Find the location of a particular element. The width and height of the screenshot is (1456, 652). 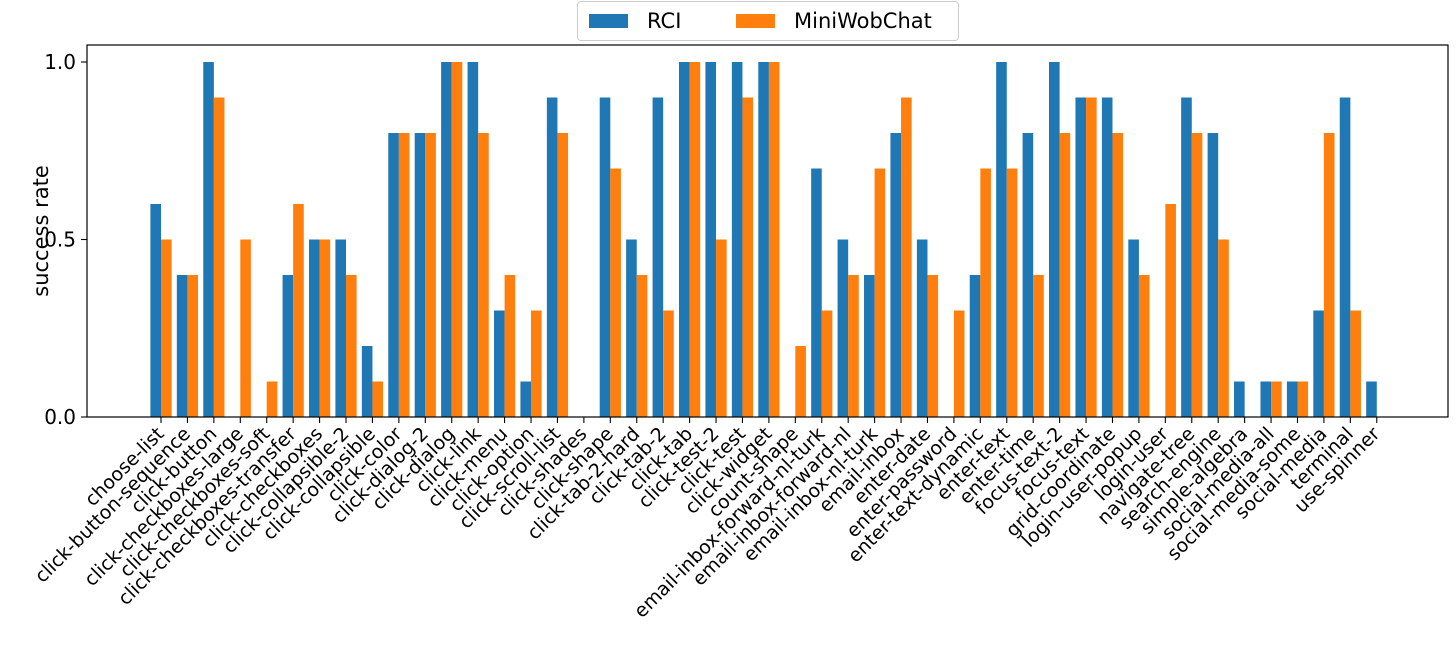

bar-rci-grid-coordinate is located at coordinates (1107, 257).